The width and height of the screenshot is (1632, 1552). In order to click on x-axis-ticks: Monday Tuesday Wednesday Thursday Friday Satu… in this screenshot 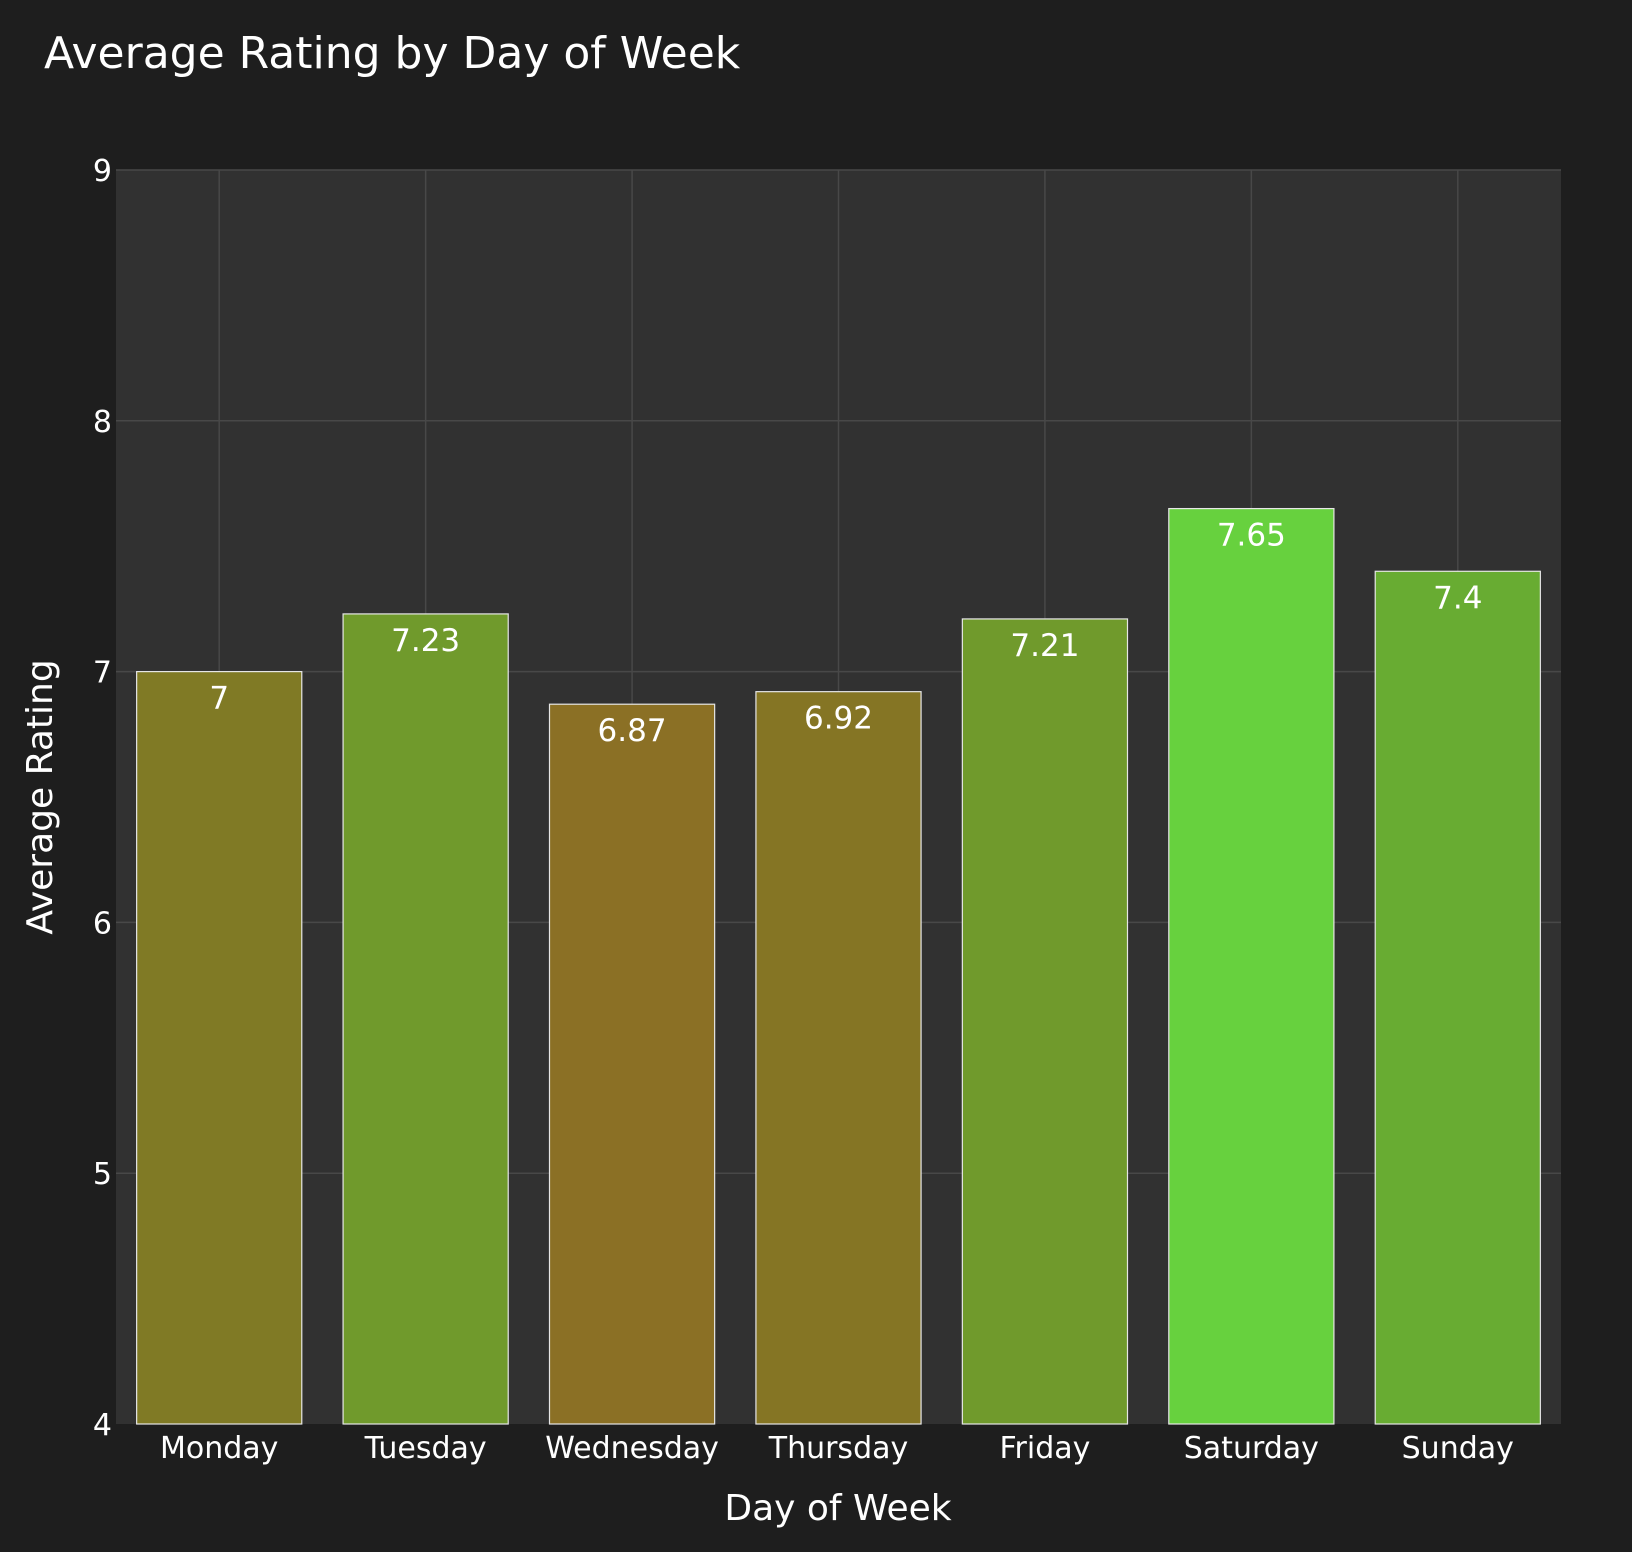, I will do `click(837, 1448)`.